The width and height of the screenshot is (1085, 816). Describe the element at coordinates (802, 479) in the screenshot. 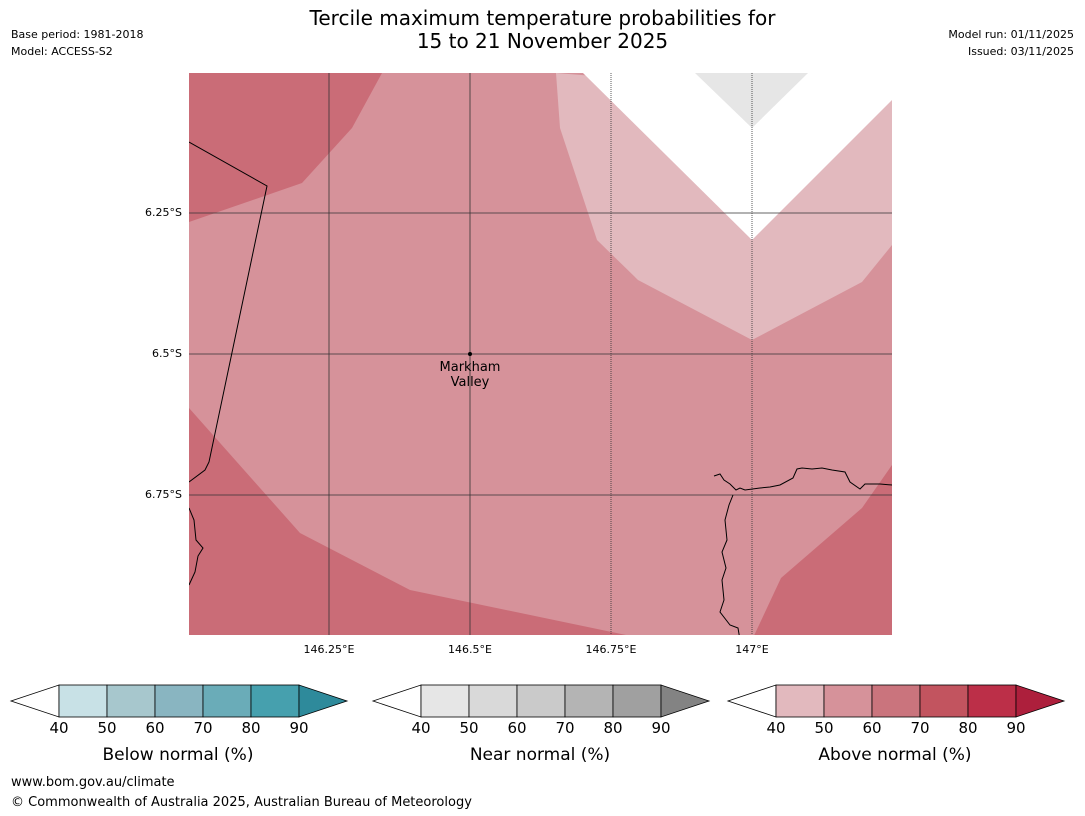

I see `coastline-east` at that location.